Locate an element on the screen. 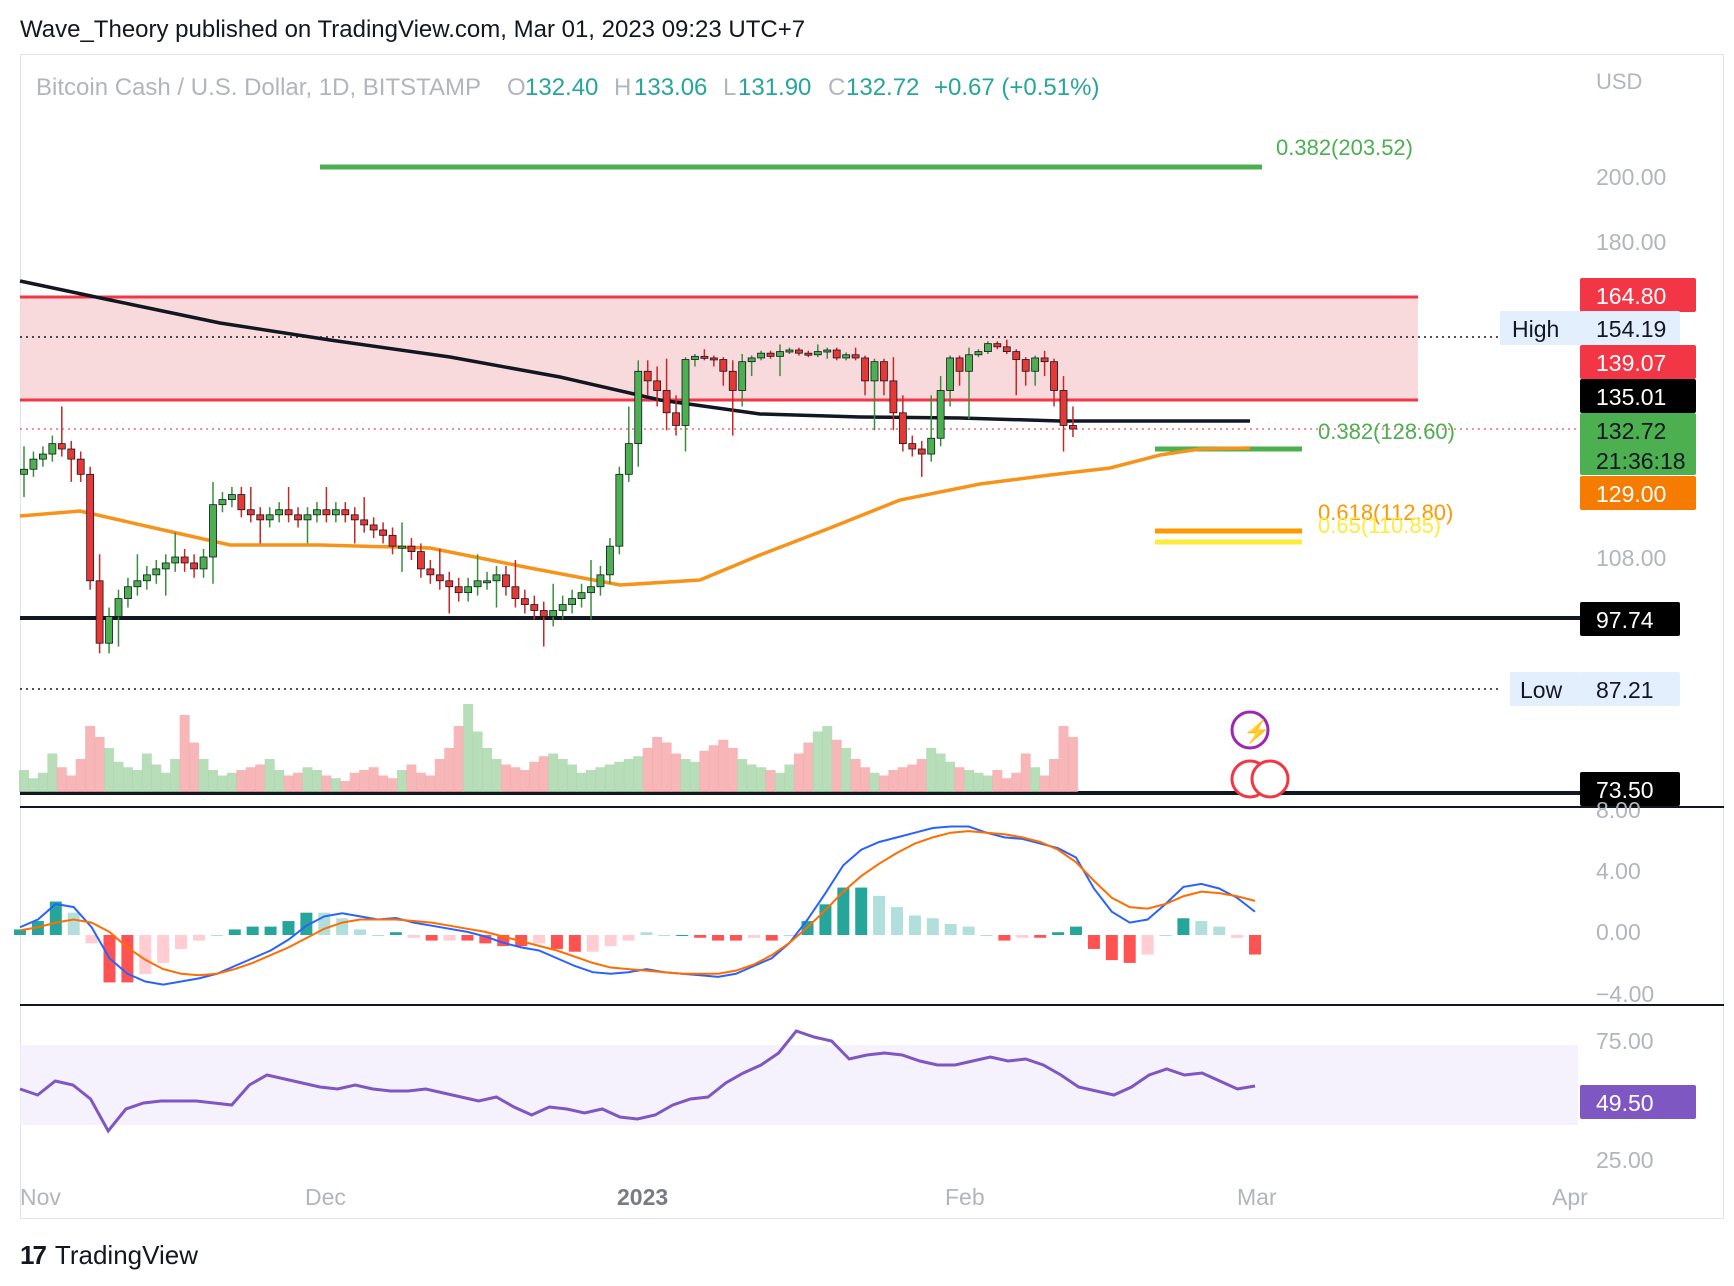 The width and height of the screenshot is (1734, 1286). legend-text: C is located at coordinates (836, 87).